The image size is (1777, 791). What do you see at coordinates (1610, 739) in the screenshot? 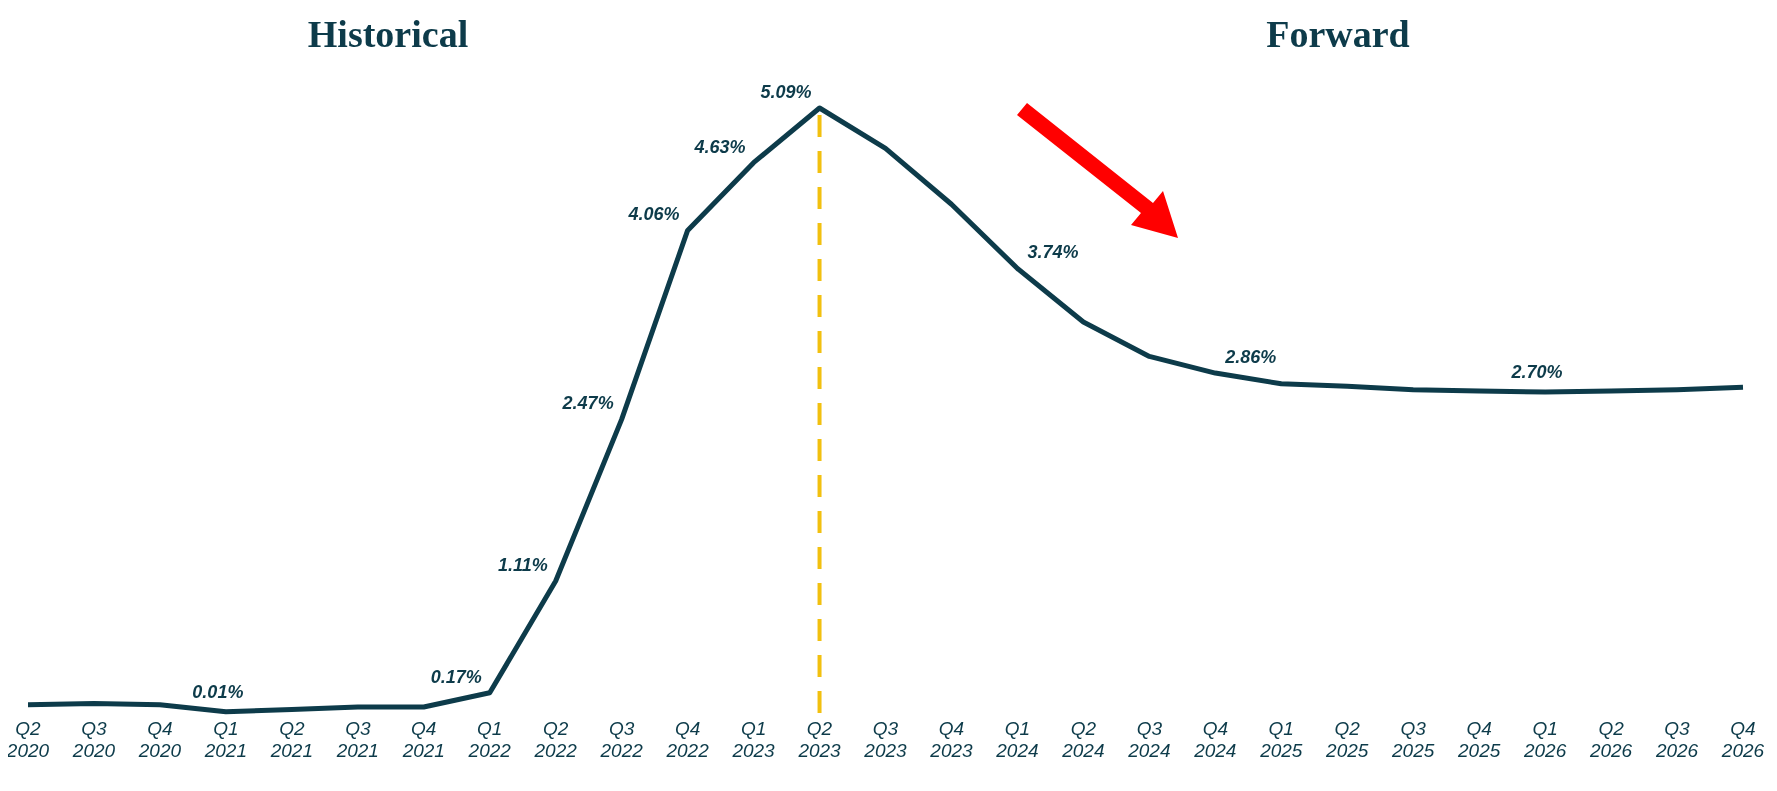
I see `x-tick-label: Q2 2026` at bounding box center [1610, 739].